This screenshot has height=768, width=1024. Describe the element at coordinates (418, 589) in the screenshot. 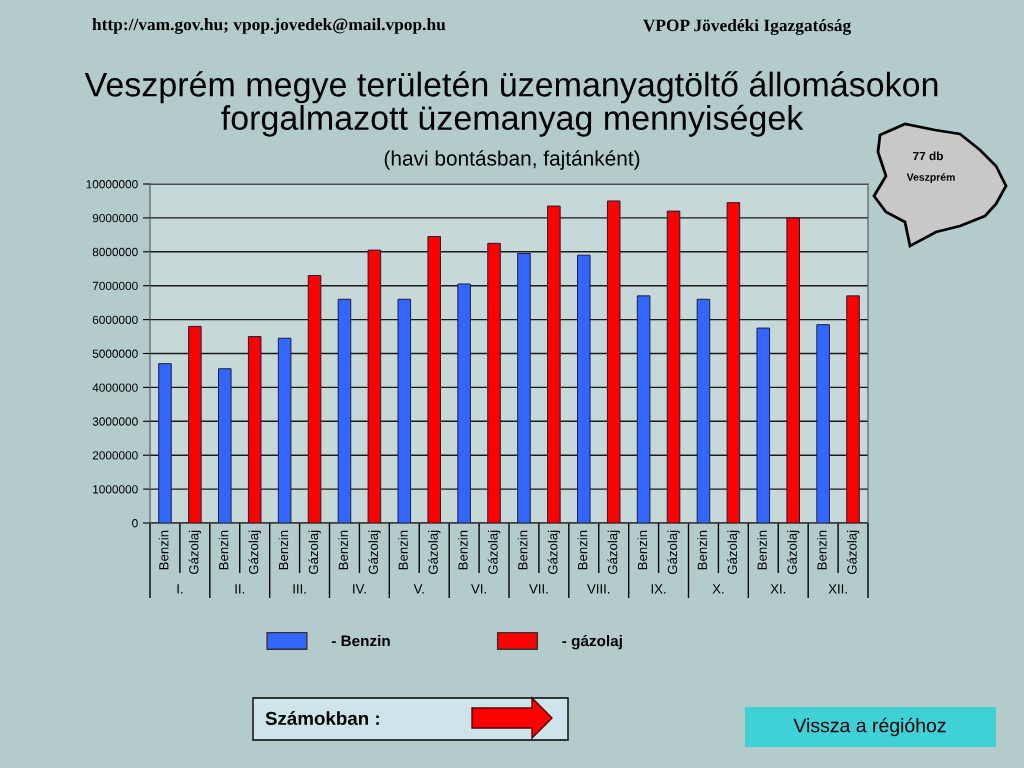

I see `text: V.` at that location.